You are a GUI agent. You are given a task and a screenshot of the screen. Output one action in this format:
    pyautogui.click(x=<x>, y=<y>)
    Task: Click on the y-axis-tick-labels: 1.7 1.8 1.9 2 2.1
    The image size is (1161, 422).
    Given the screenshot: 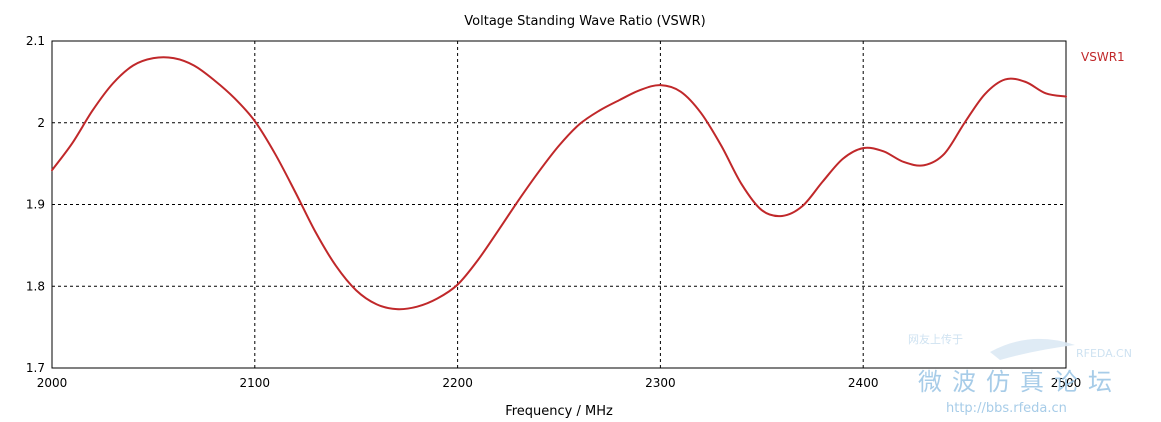 What is the action you would take?
    pyautogui.click(x=35, y=204)
    